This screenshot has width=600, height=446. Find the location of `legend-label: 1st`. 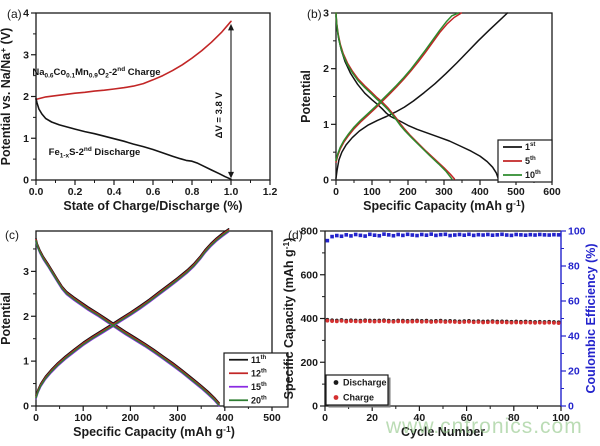

legend-label: 1st is located at coordinates (530, 146).